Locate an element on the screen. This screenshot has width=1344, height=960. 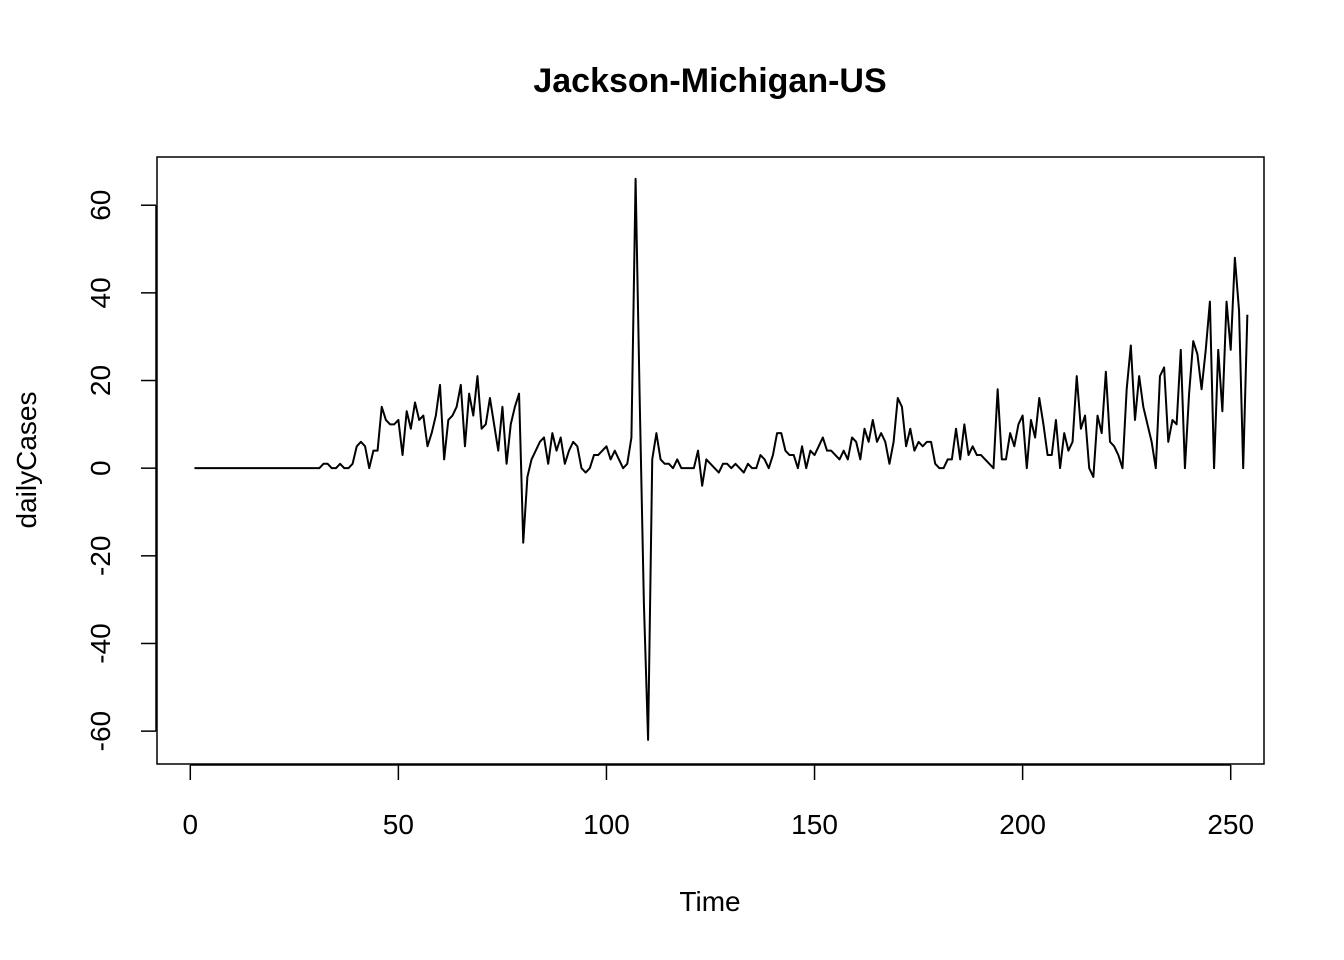
x-axis: 0 50 100 150 200 250 is located at coordinates (718, 802).